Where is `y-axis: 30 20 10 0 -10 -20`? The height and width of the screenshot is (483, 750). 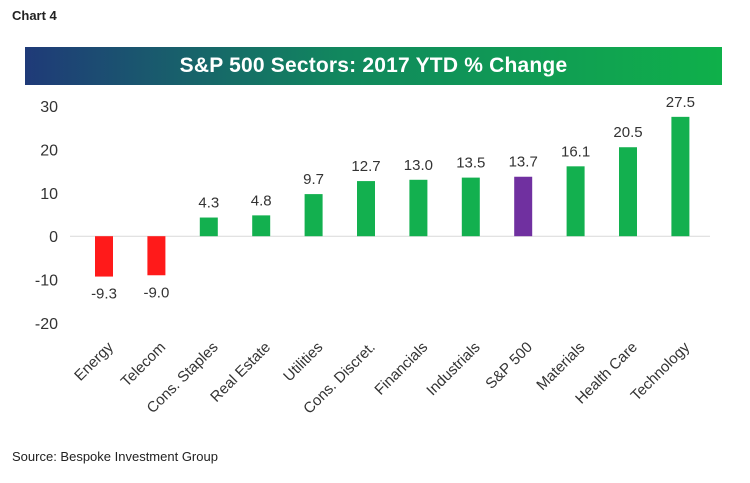
y-axis: 30 20 10 0 -10 -20 is located at coordinates (46, 216).